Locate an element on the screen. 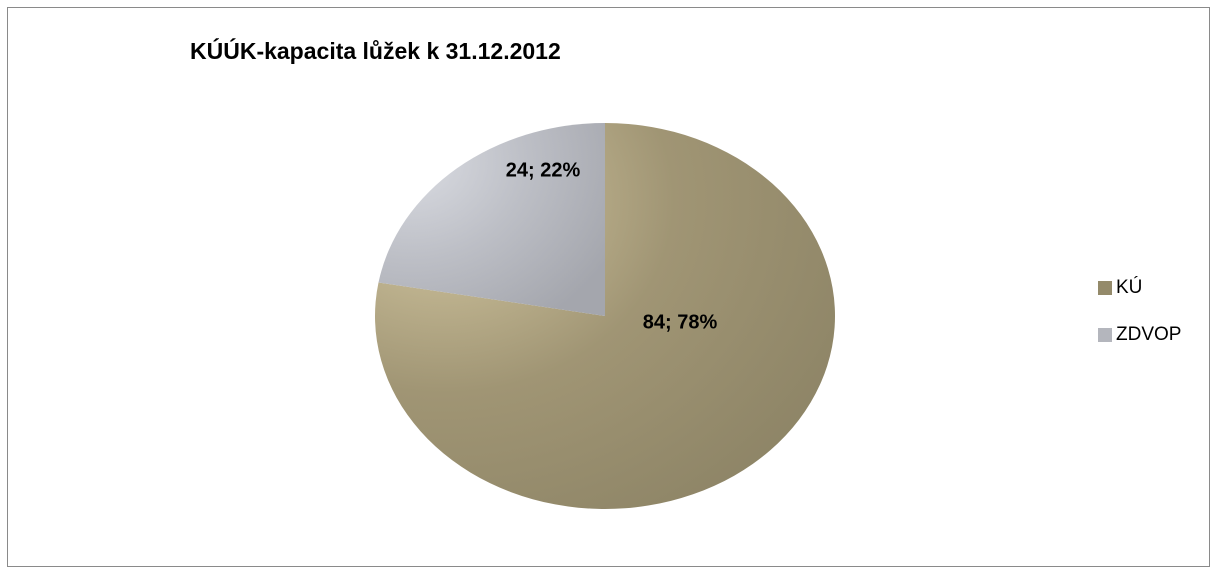  legend-item-zdvop: ZDVOP is located at coordinates (1139, 335).